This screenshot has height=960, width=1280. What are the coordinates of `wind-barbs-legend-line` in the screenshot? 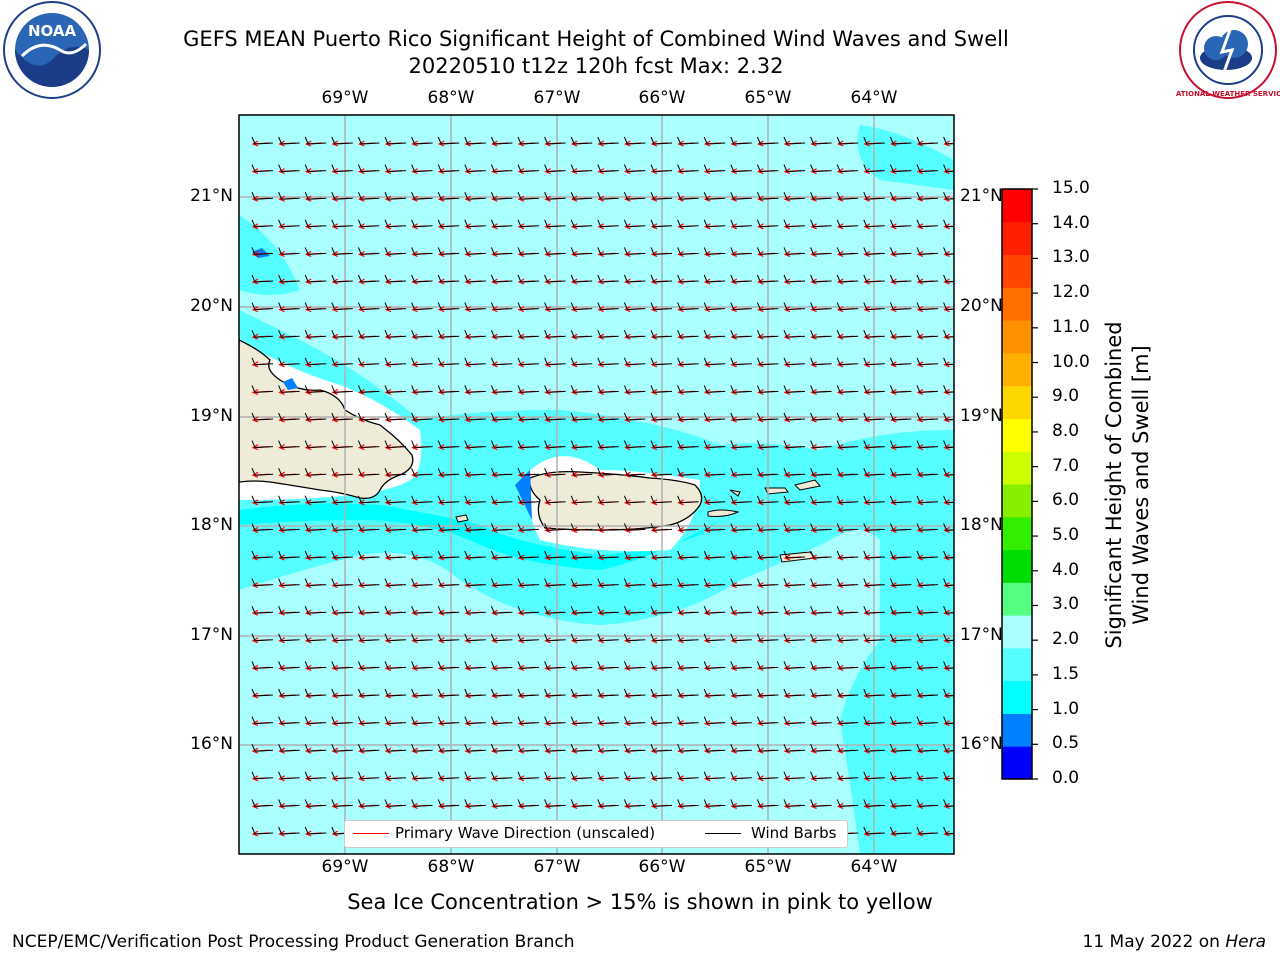 It's located at (723, 833).